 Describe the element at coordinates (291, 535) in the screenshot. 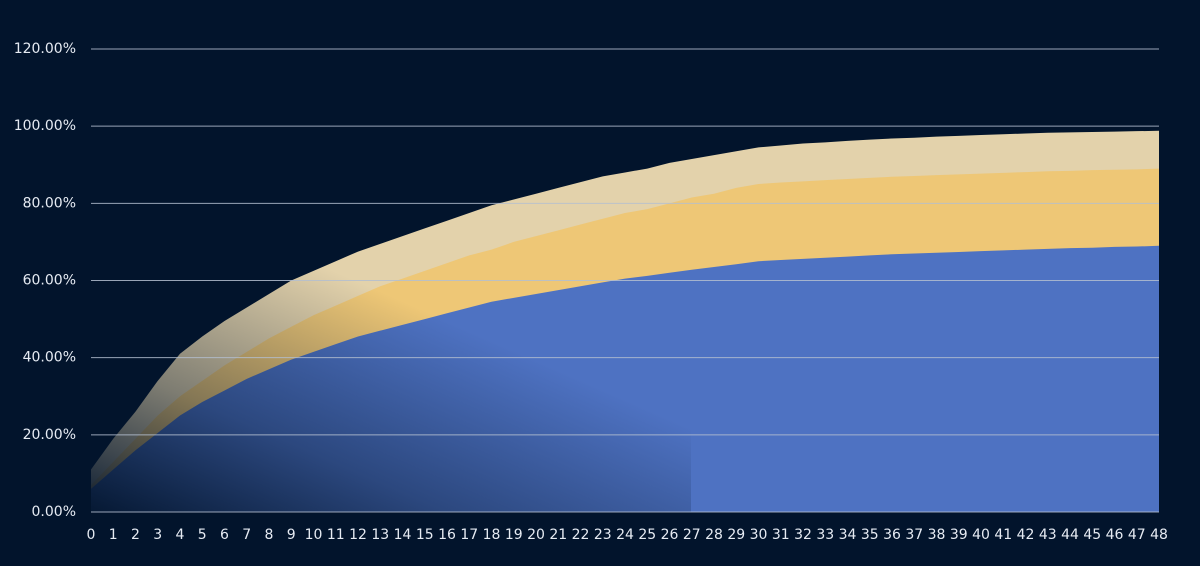

I see `x-tick-label: 9` at that location.